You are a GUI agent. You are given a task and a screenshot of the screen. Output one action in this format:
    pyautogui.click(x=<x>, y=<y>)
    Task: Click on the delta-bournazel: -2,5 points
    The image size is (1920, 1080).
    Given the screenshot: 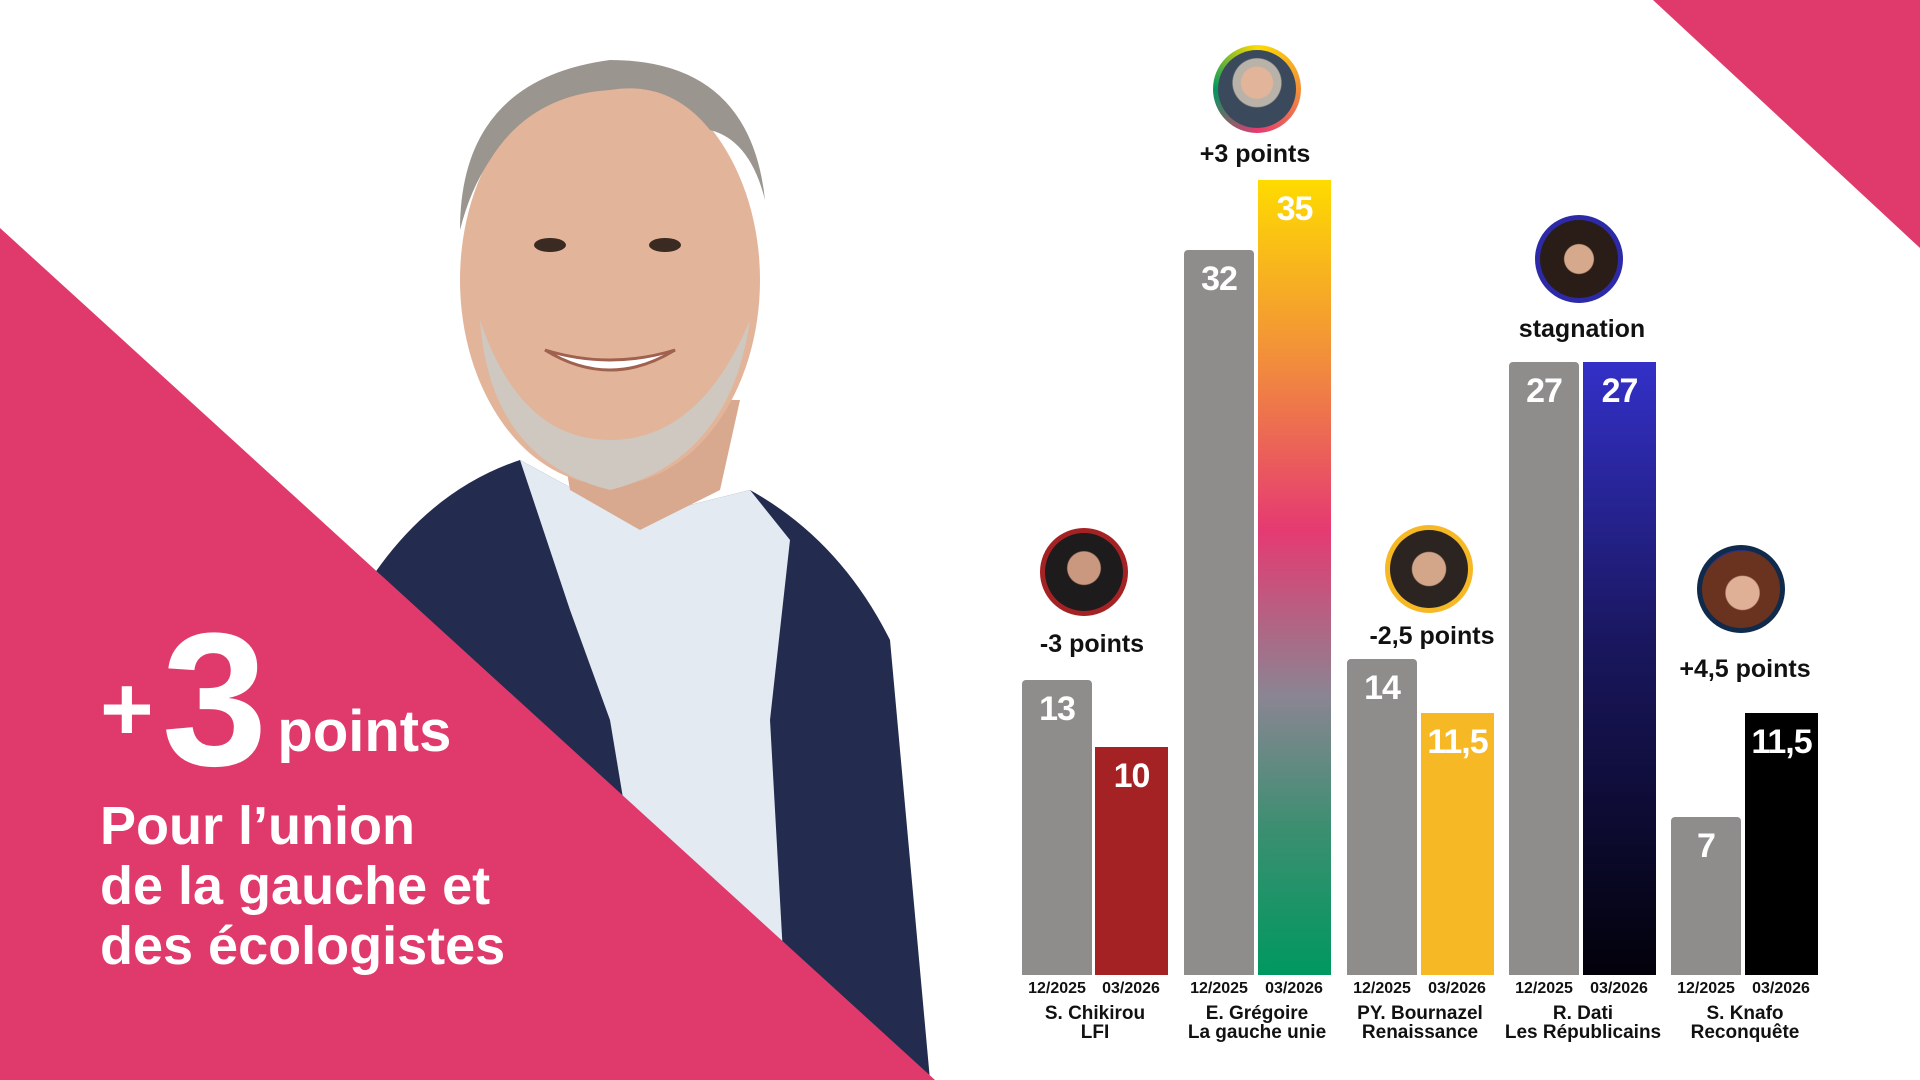 What is the action you would take?
    pyautogui.click(x=1432, y=636)
    